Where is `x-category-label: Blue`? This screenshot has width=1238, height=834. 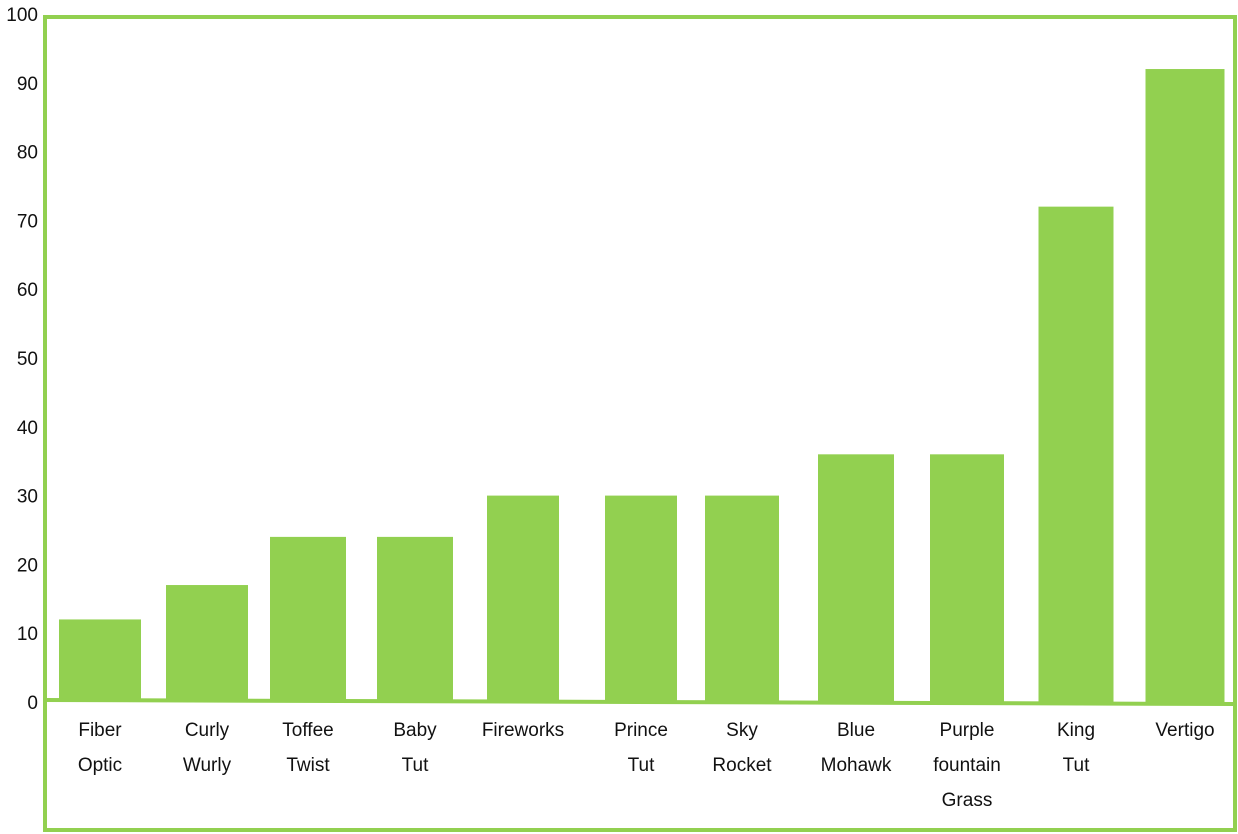
x-category-label: Blue is located at coordinates (856, 730).